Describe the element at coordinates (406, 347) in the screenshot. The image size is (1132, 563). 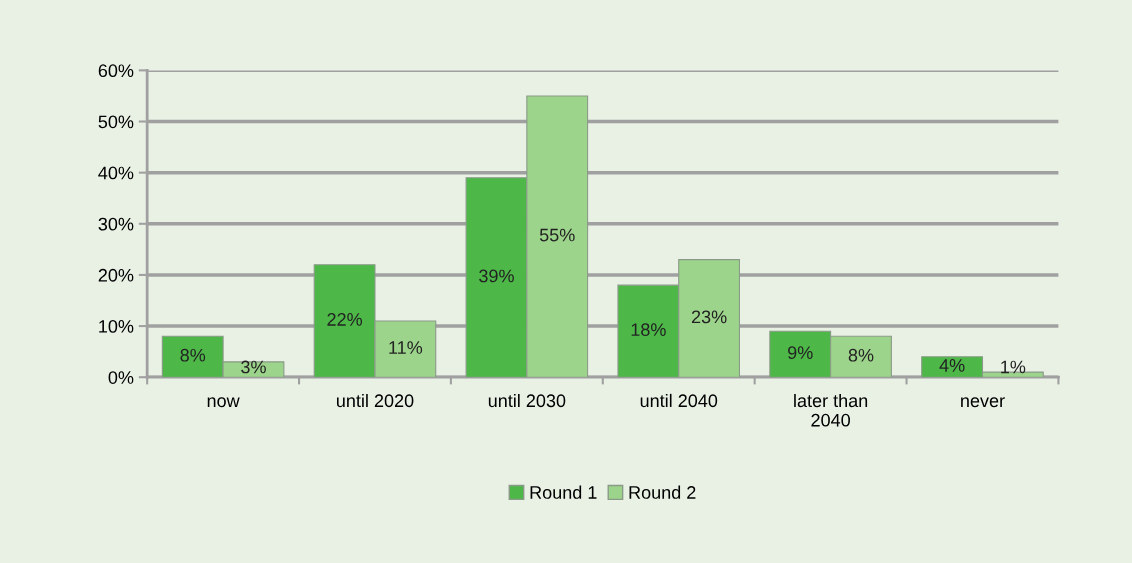
I see `data-label: 11%` at that location.